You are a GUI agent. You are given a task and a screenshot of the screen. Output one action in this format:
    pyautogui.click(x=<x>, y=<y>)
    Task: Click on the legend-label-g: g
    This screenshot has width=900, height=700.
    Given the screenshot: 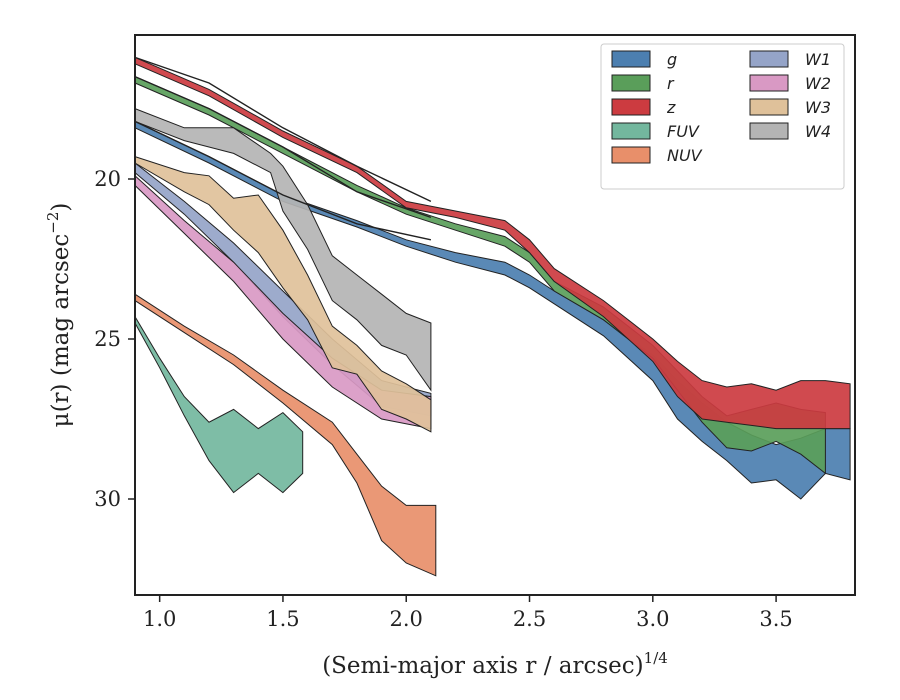 What is the action you would take?
    pyautogui.click(x=672, y=59)
    